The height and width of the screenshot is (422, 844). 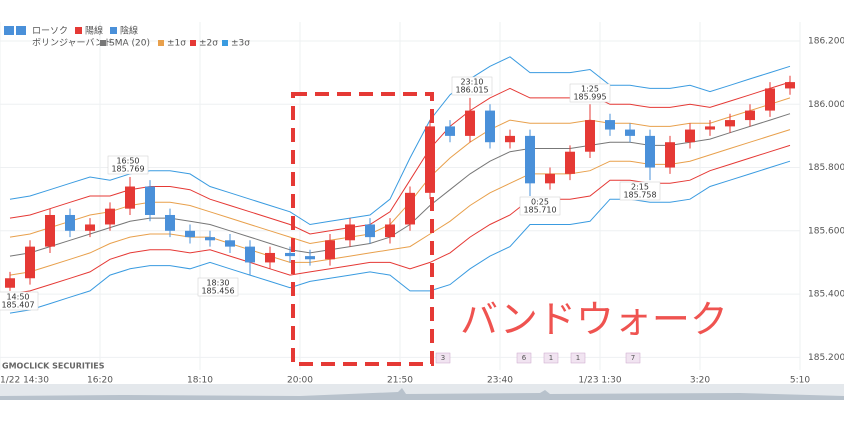 What do you see at coordinates (217, 291) in the screenshot?
I see `annotation-price: 185.456` at bounding box center [217, 291].